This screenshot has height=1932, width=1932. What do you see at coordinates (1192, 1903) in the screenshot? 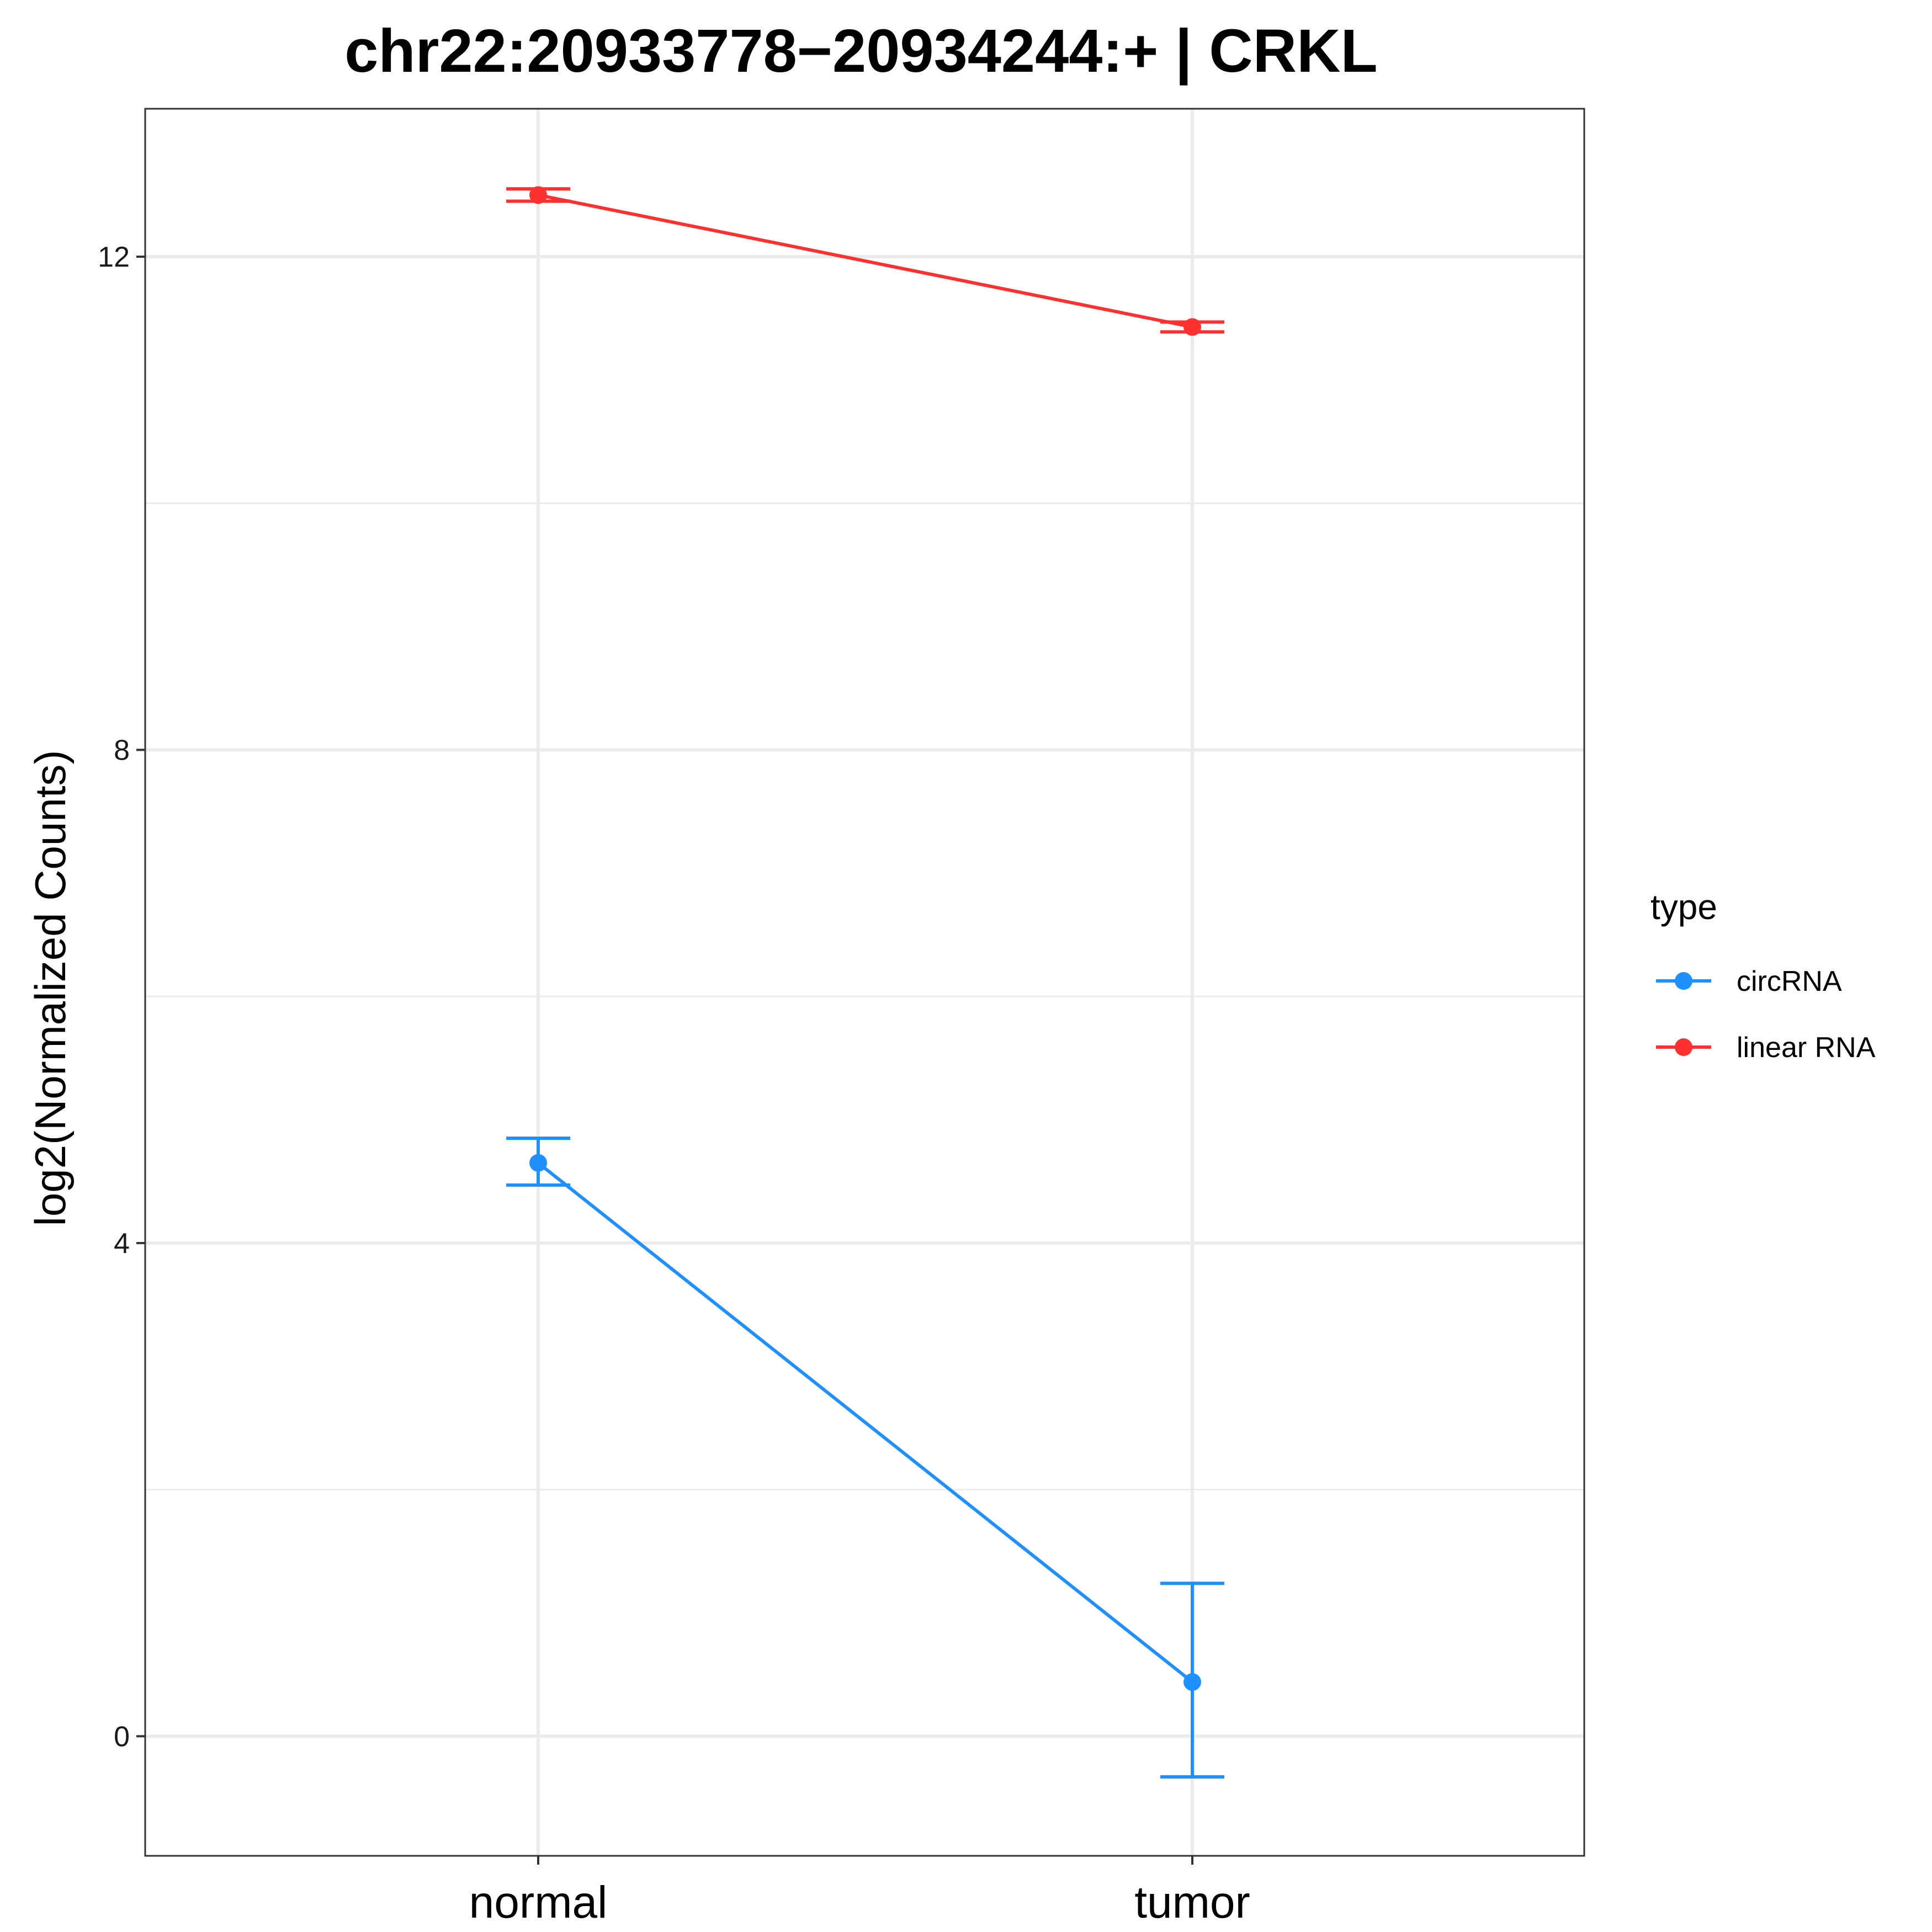
I see `x-tick-label: tumor` at bounding box center [1192, 1903].